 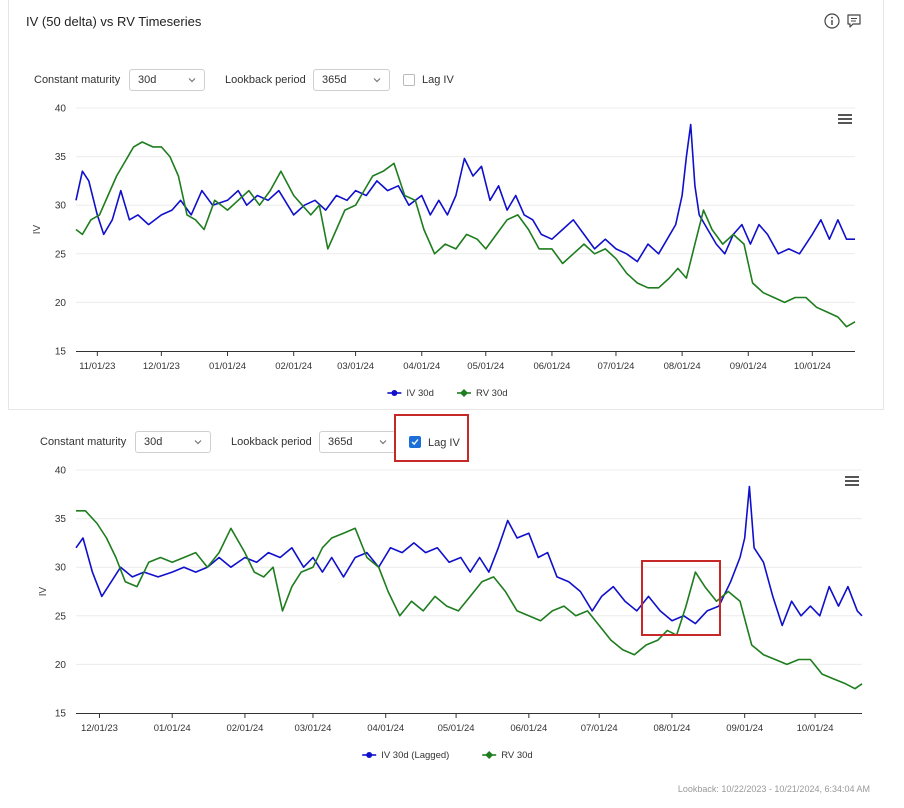 What do you see at coordinates (681, 598) in the screenshot?
I see `divergence-highlight-box` at bounding box center [681, 598].